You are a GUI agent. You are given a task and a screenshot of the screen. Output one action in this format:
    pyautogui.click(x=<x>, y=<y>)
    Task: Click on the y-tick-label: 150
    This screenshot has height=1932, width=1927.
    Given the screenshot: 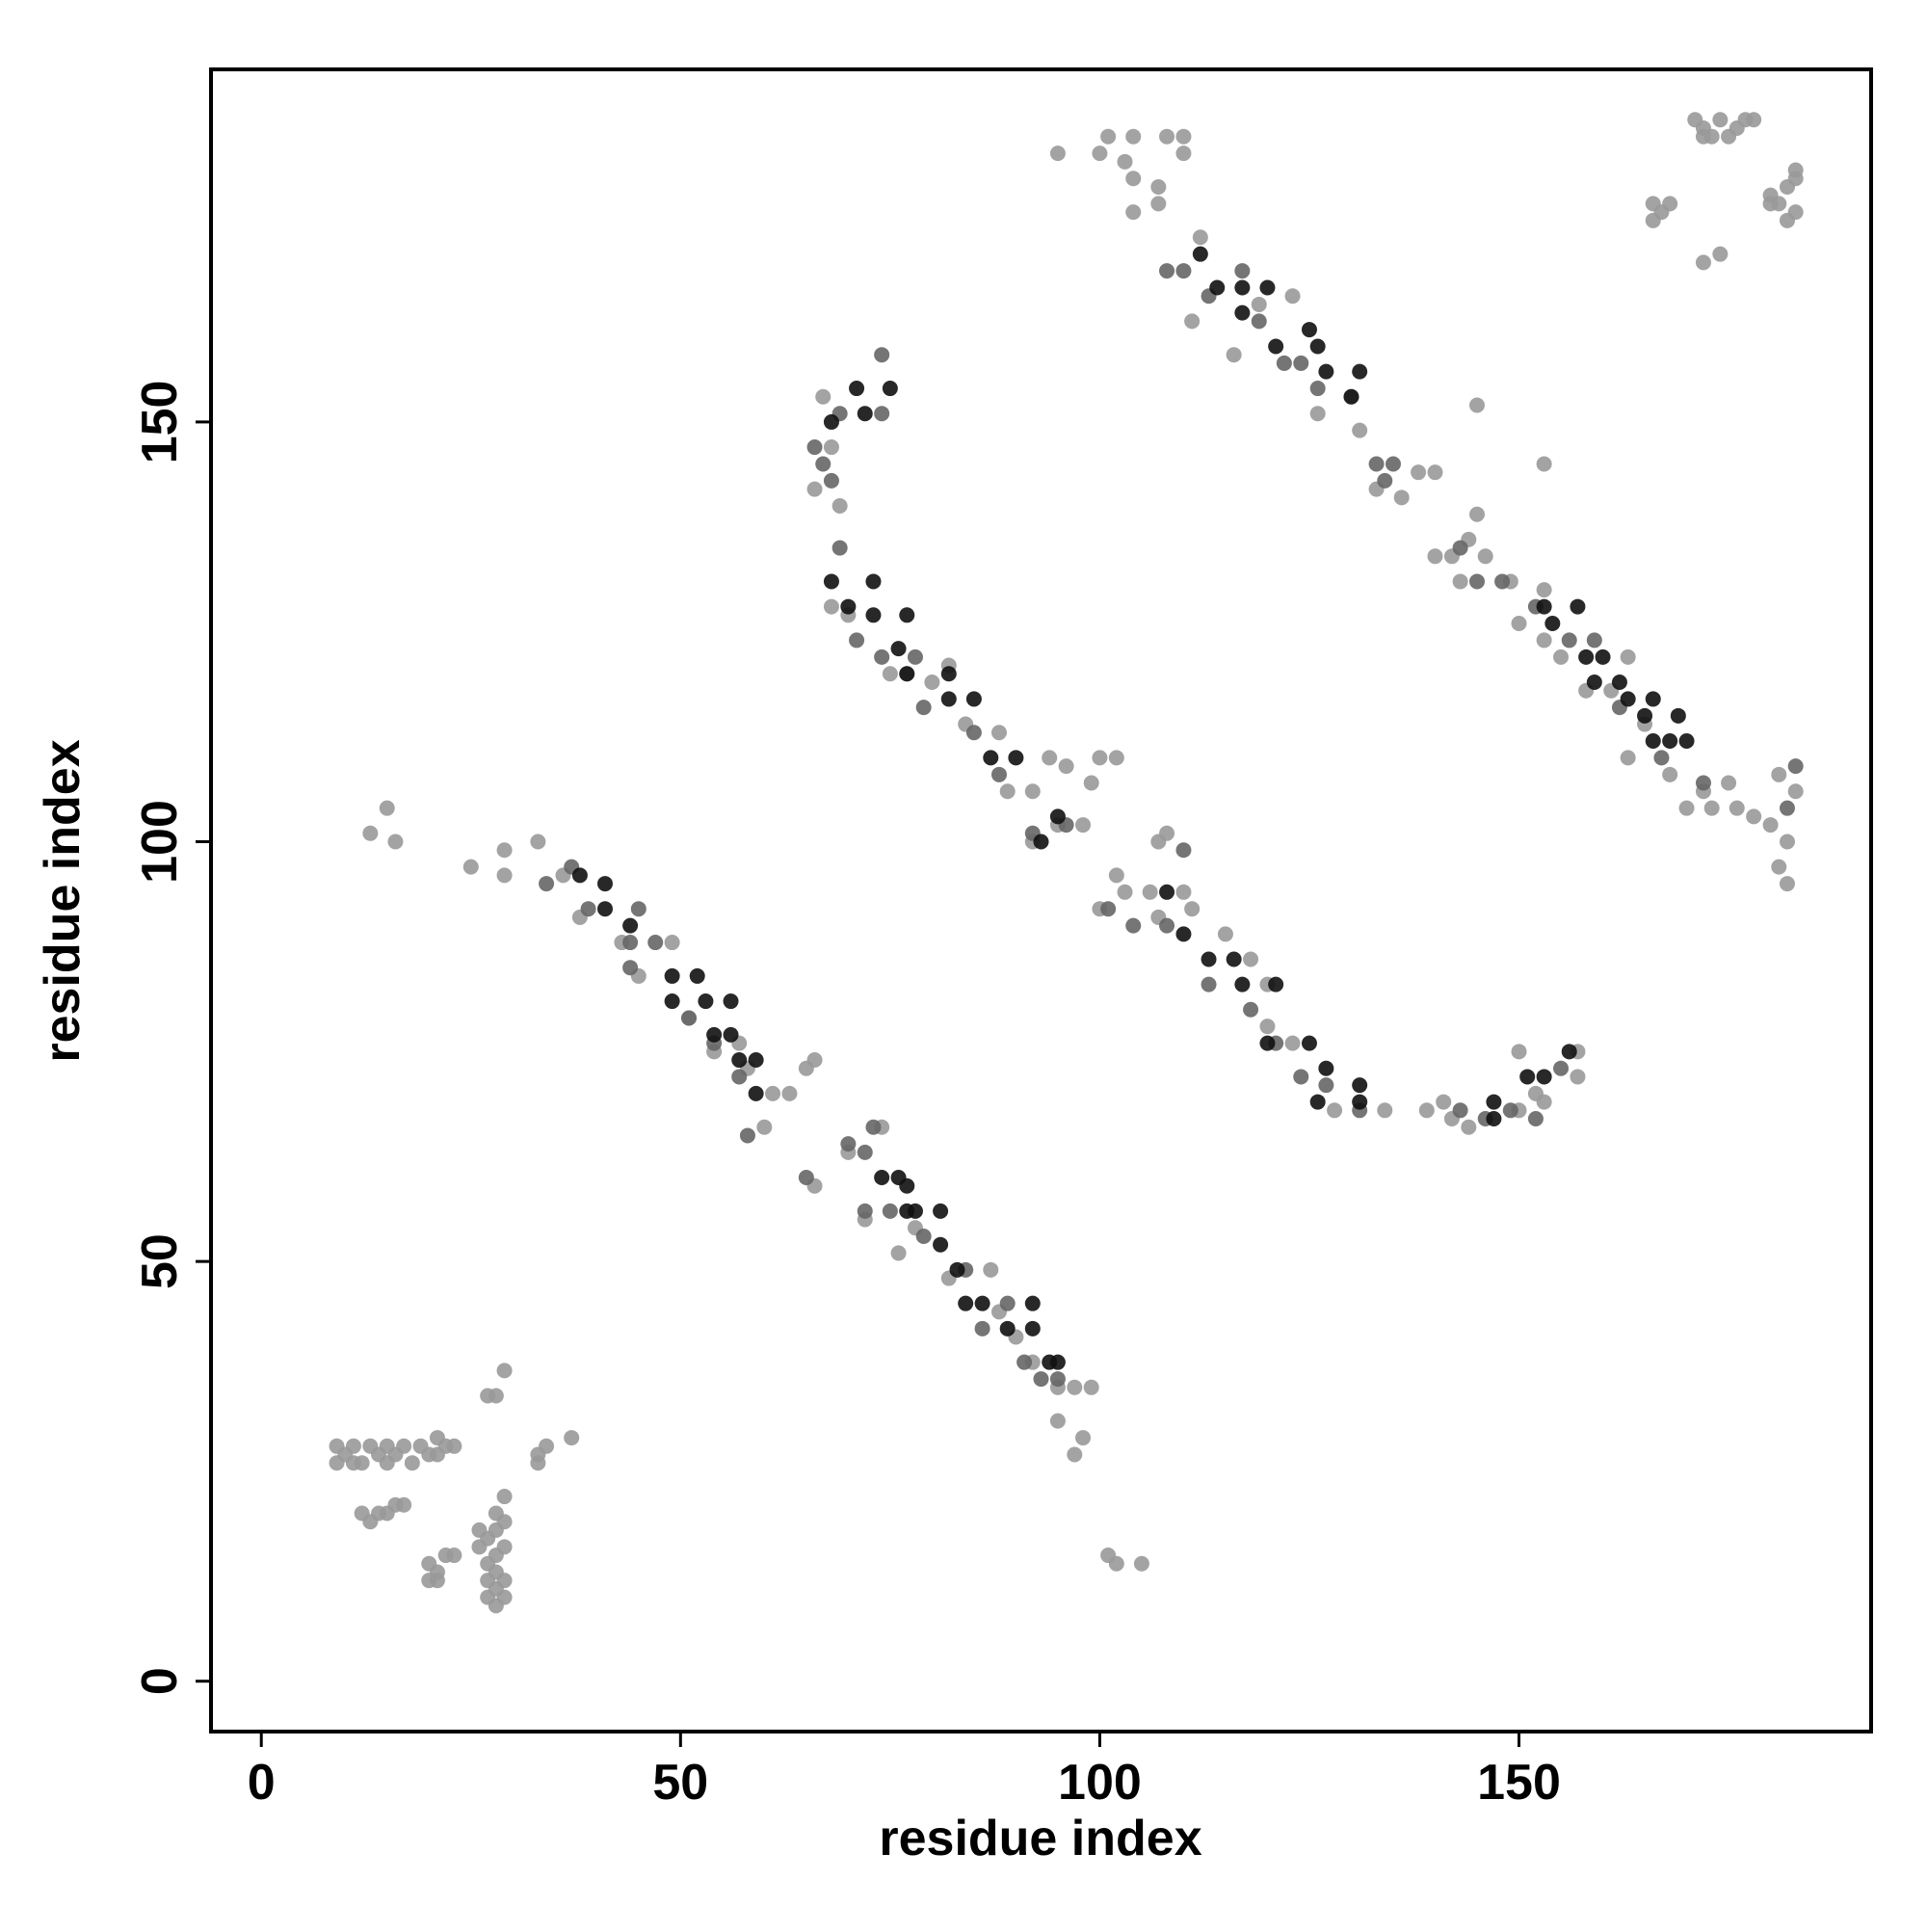 What is the action you would take?
    pyautogui.click(x=160, y=422)
    